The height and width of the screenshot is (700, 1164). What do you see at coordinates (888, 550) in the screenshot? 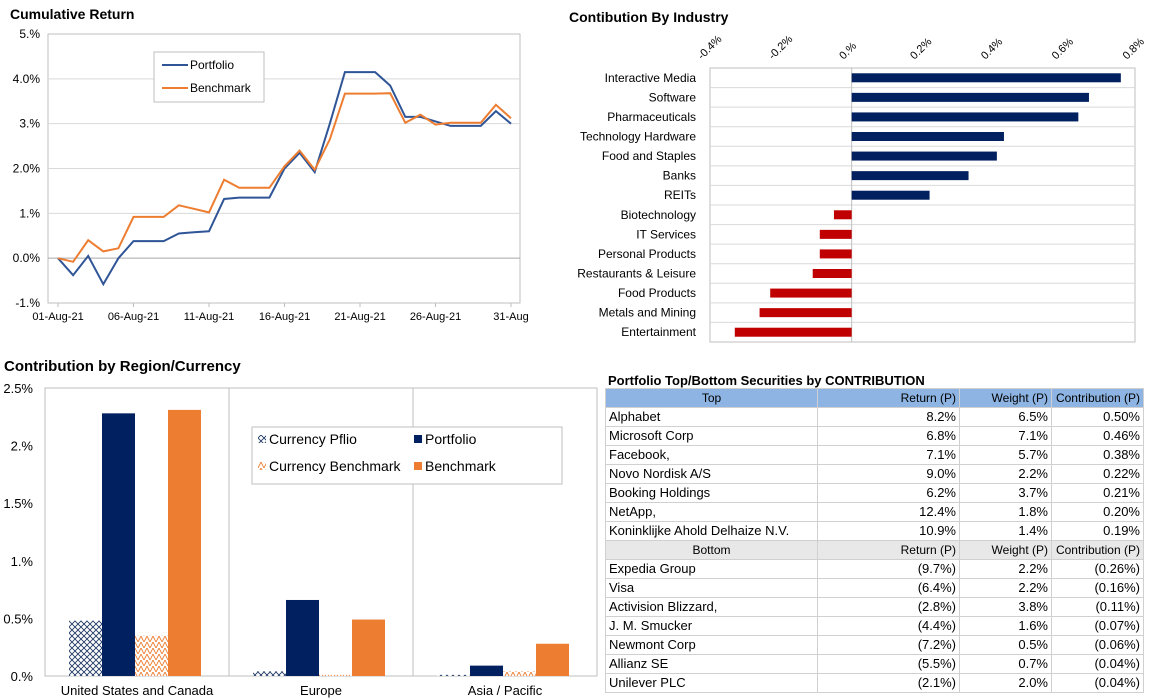
I see `table-cell: Return (P)` at bounding box center [888, 550].